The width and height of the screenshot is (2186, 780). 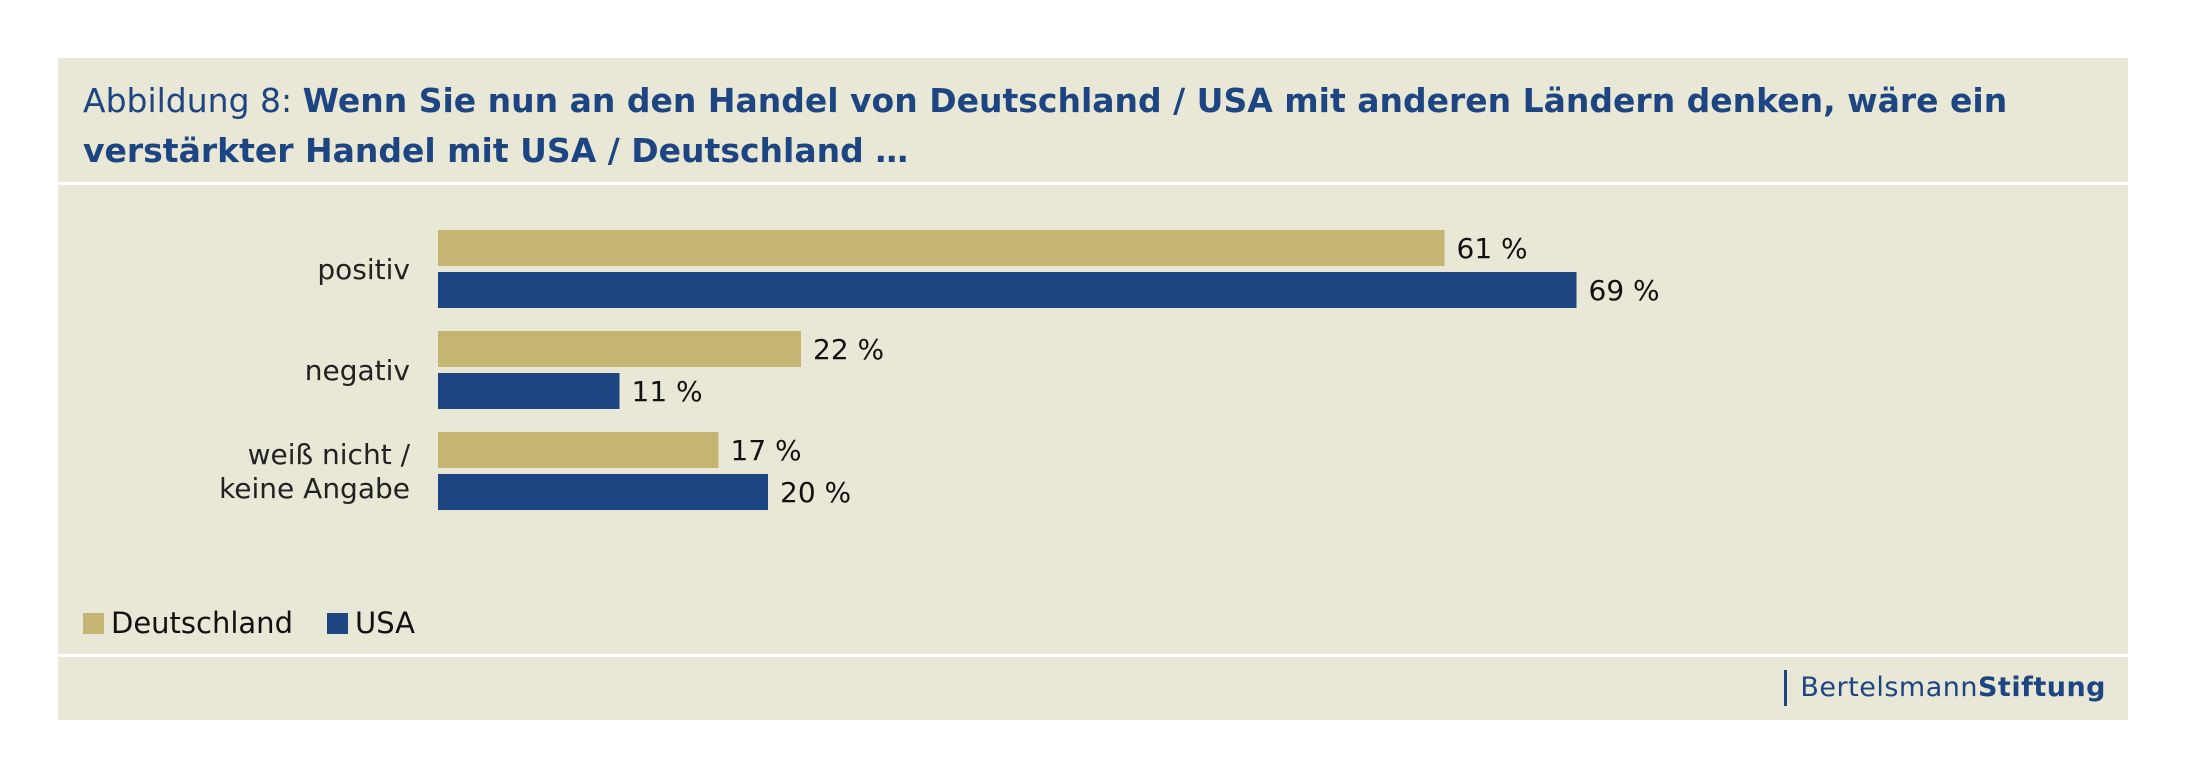 What do you see at coordinates (1093, 183) in the screenshot?
I see `title-divider` at bounding box center [1093, 183].